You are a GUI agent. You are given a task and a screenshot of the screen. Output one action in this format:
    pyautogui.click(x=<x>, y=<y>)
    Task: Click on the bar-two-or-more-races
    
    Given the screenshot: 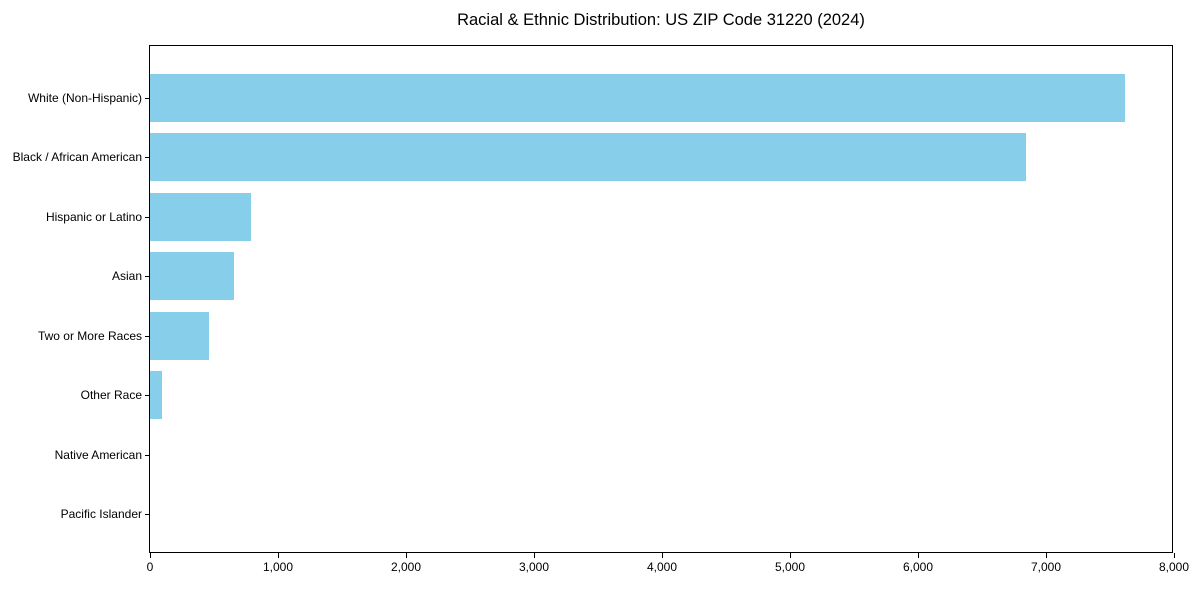 What is the action you would take?
    pyautogui.click(x=179, y=335)
    